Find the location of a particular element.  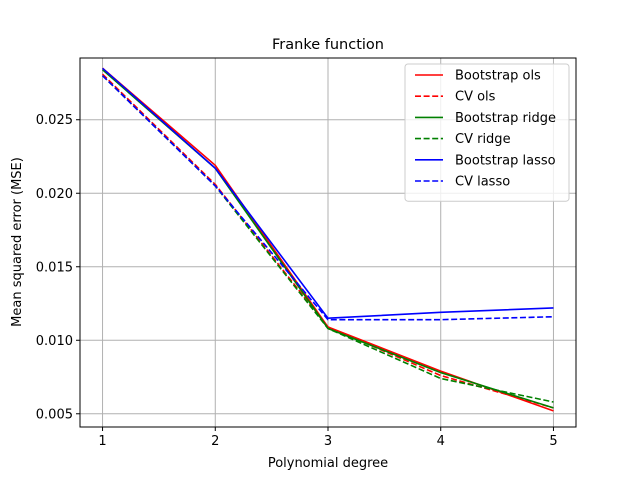

legend-label: Bootstrap lasso is located at coordinates (505, 160).